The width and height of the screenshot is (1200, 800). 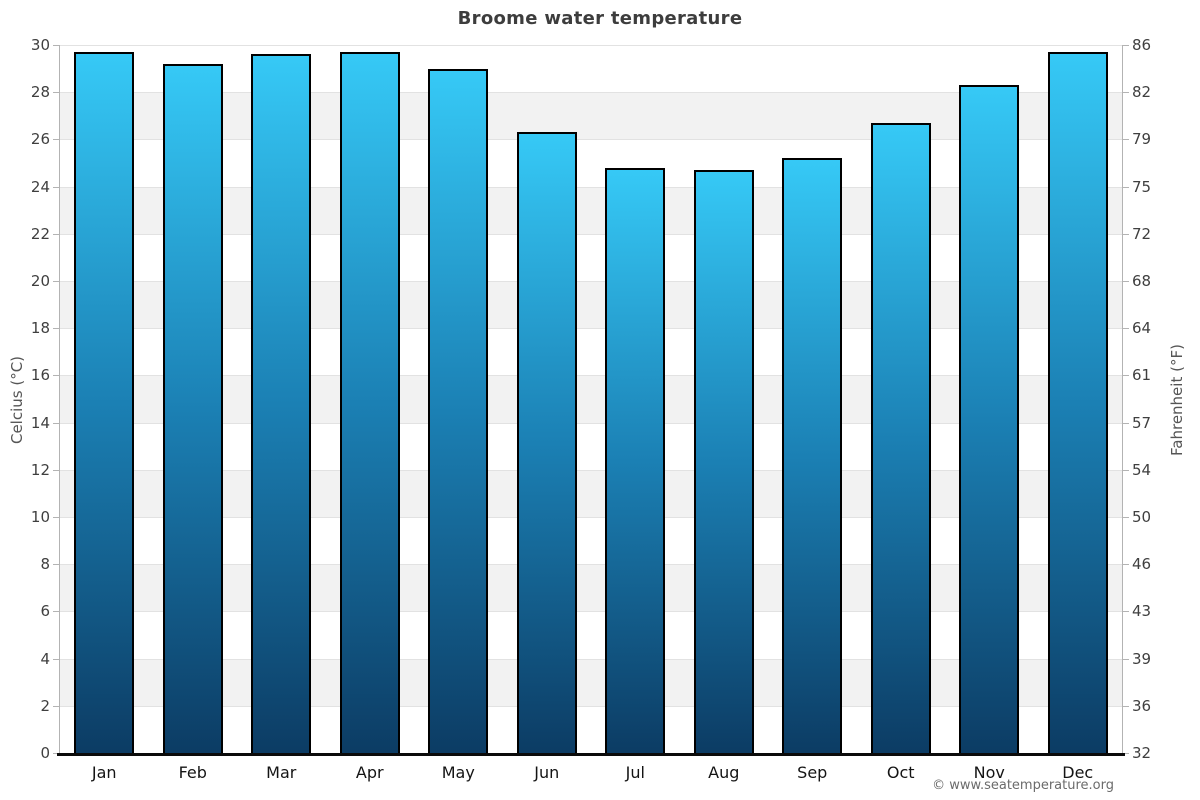 I want to click on y-tick-label-celsius-10: 10, so click(x=40, y=517).